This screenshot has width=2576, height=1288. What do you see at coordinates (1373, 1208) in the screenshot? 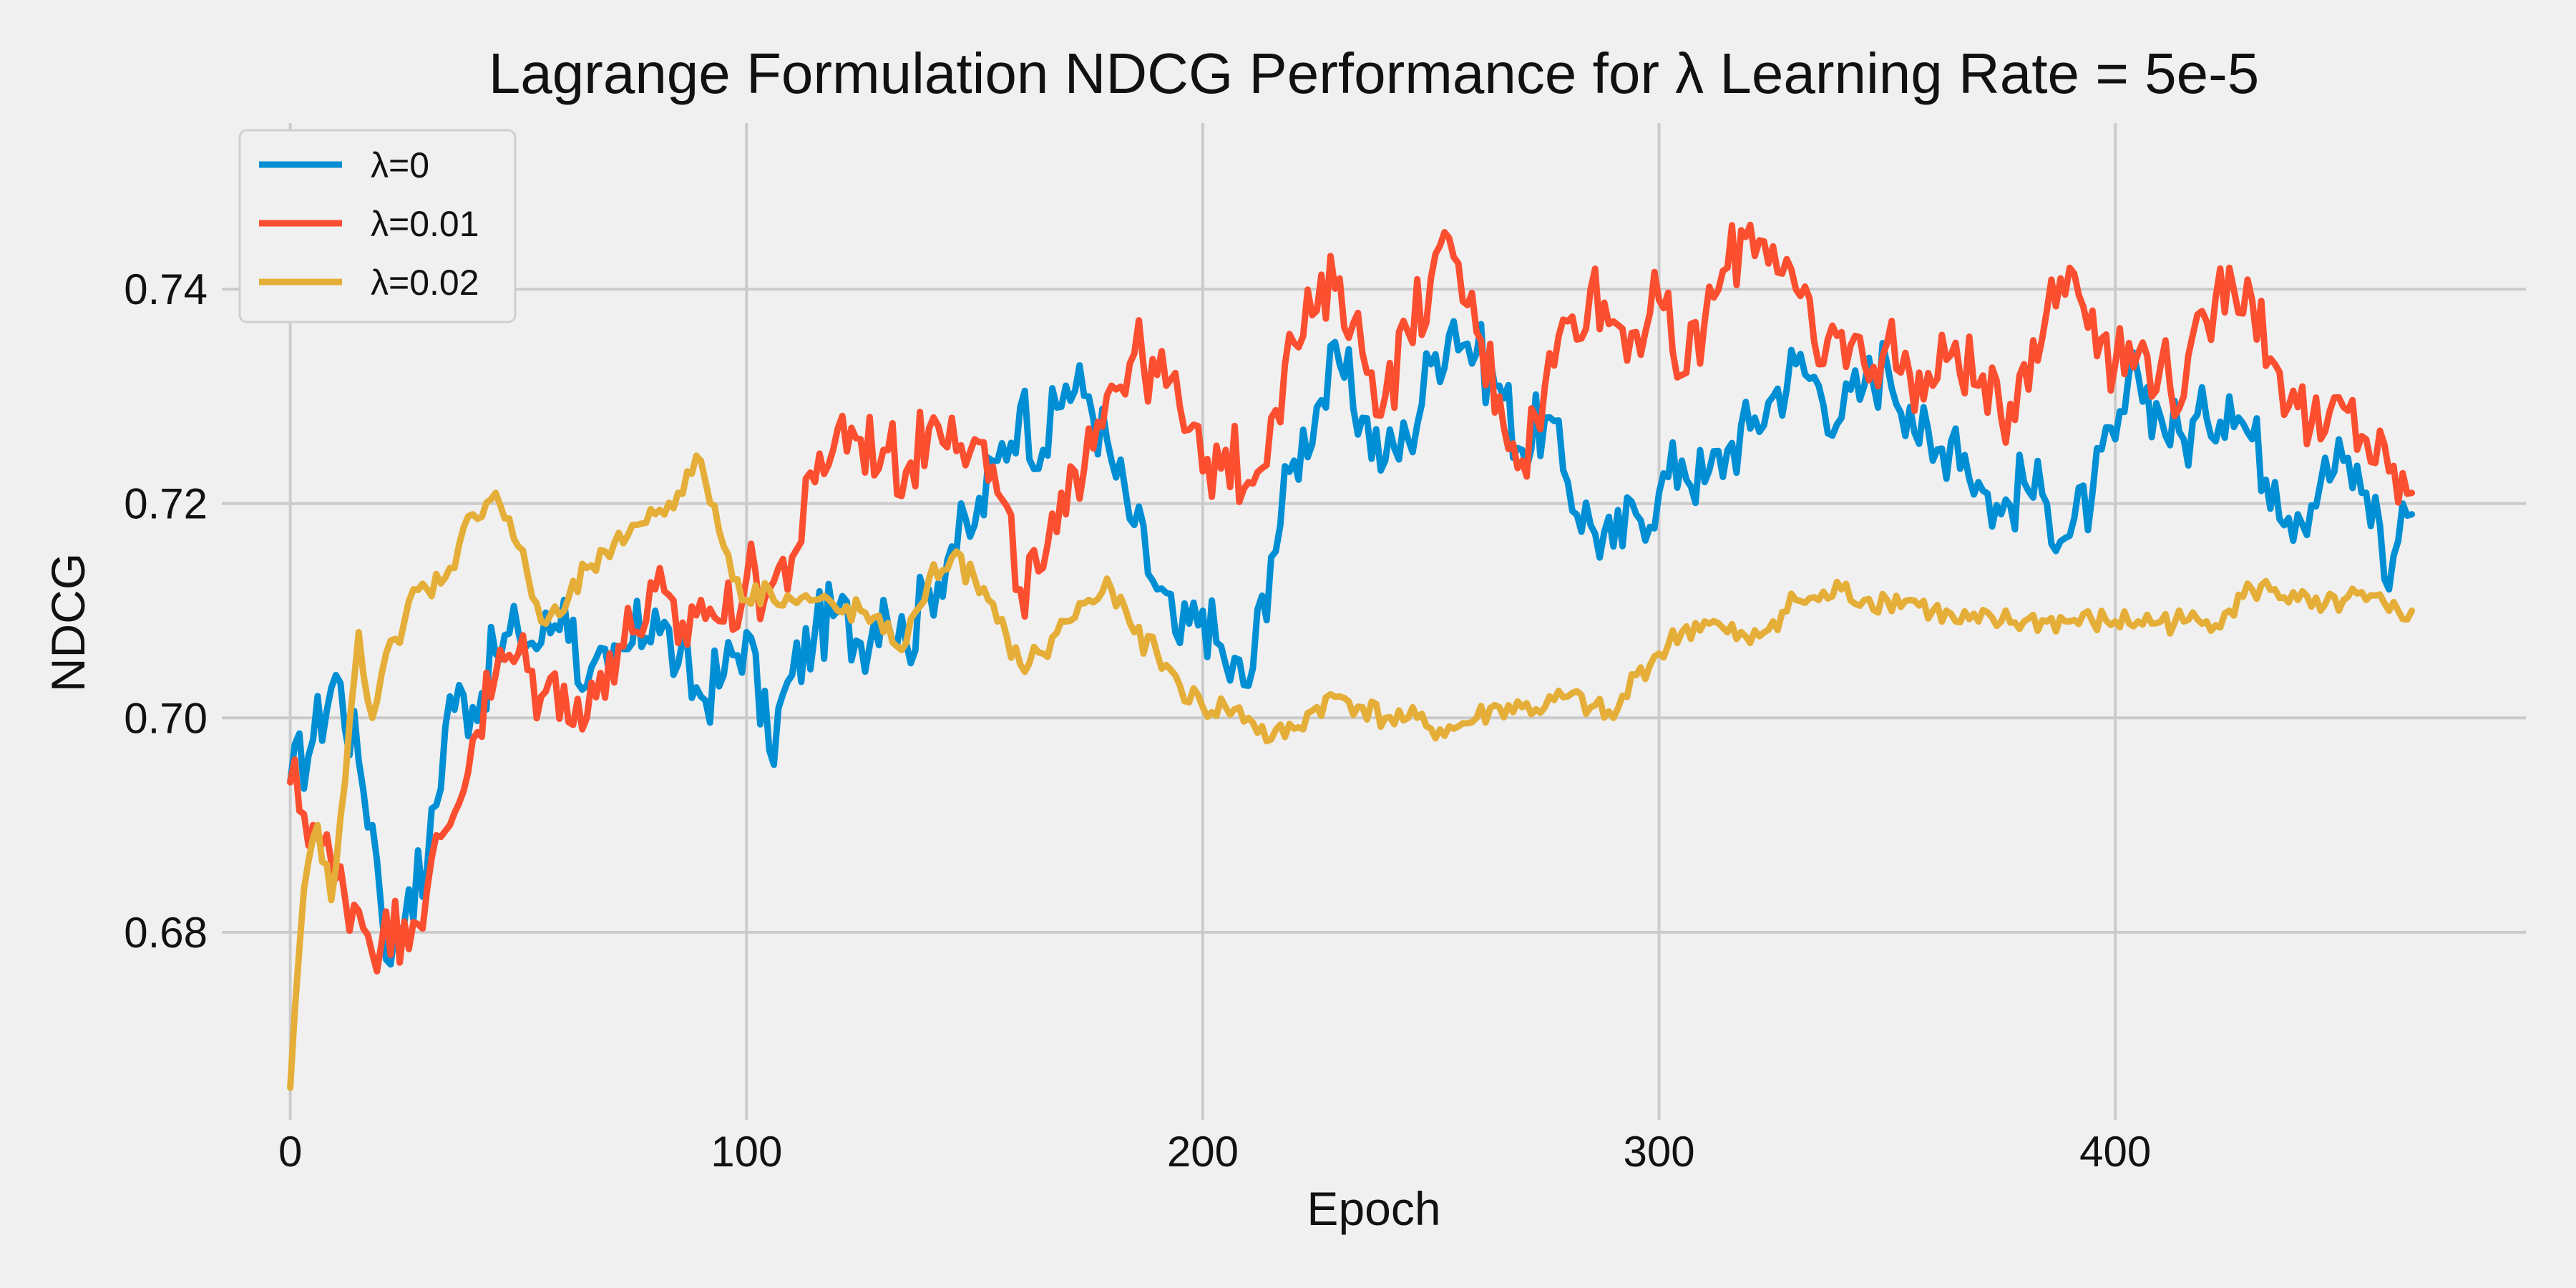
I see `x-axis-label: Epoch` at bounding box center [1373, 1208].